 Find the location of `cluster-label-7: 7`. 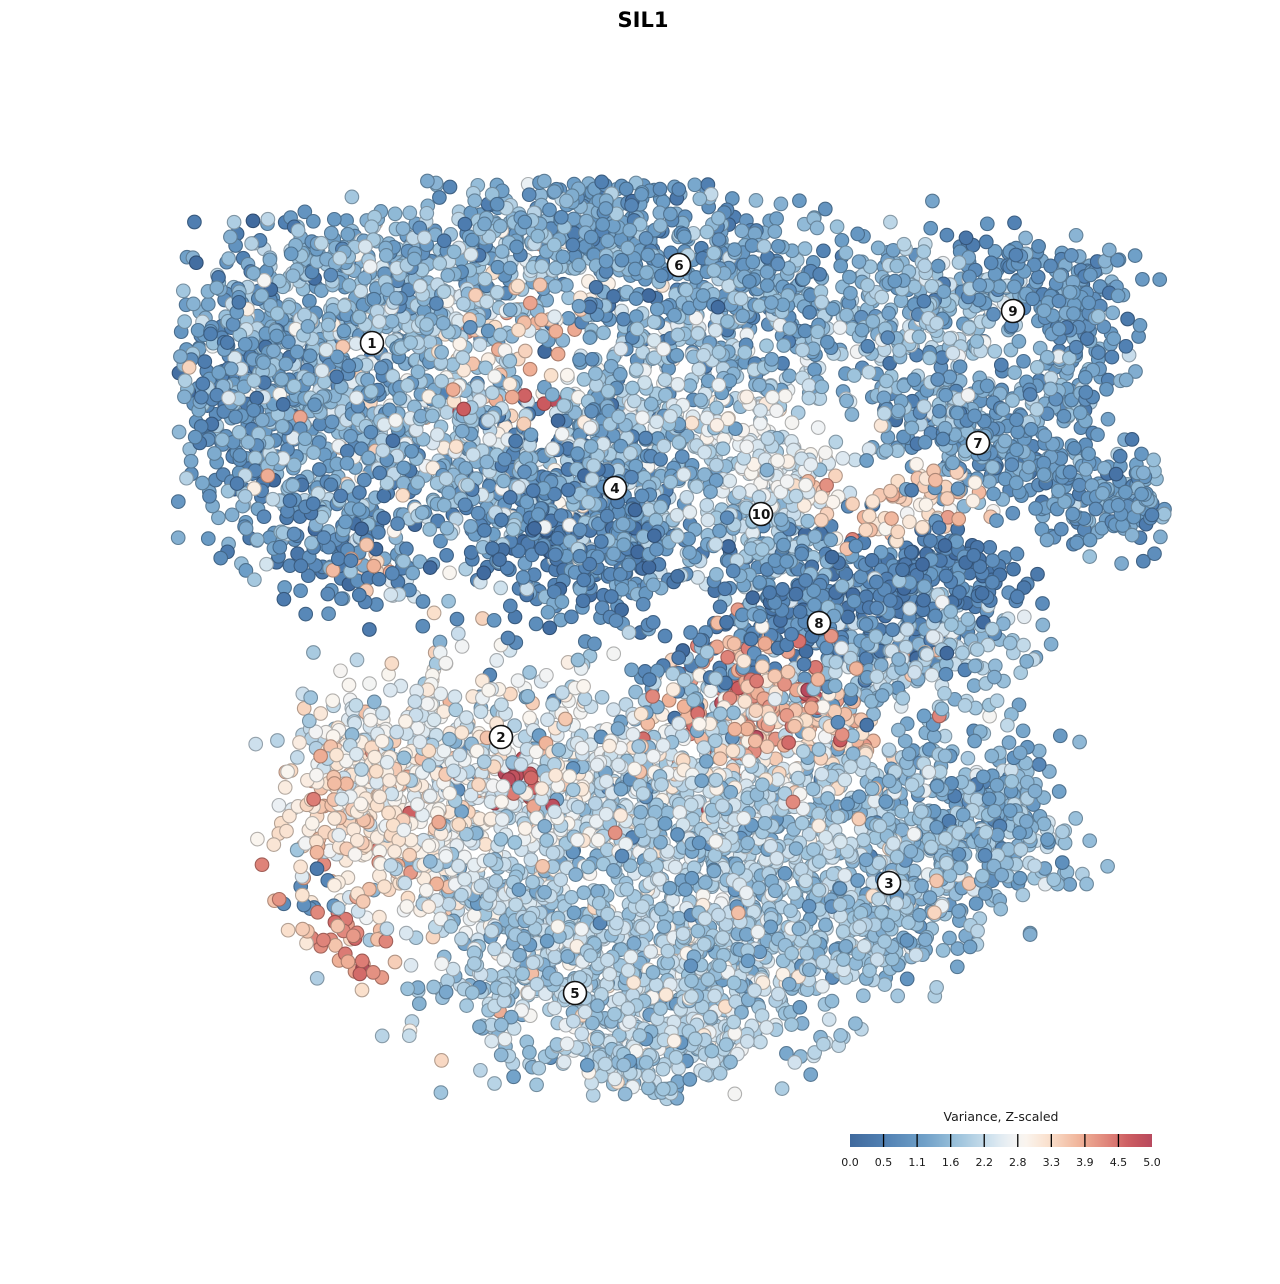

cluster-label-7: 7 is located at coordinates (978, 443).